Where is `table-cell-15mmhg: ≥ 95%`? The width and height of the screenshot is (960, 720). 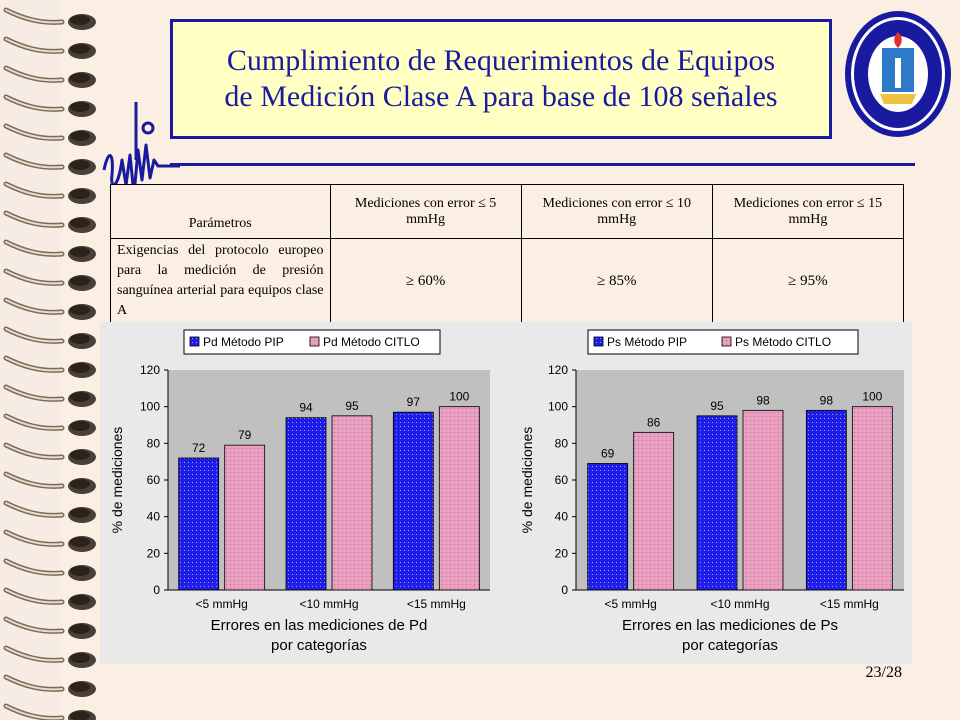 table-cell-15mmhg: ≥ 95% is located at coordinates (808, 281).